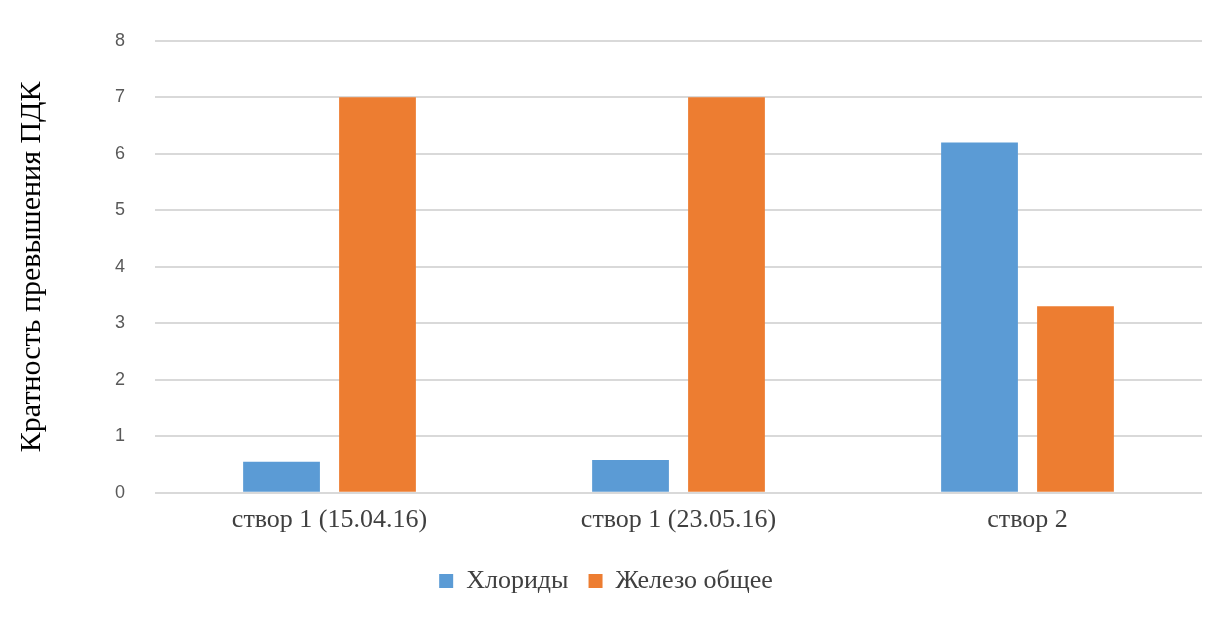 The height and width of the screenshot is (619, 1222). What do you see at coordinates (120, 152) in the screenshot?
I see `y-tick-label: 6` at bounding box center [120, 152].